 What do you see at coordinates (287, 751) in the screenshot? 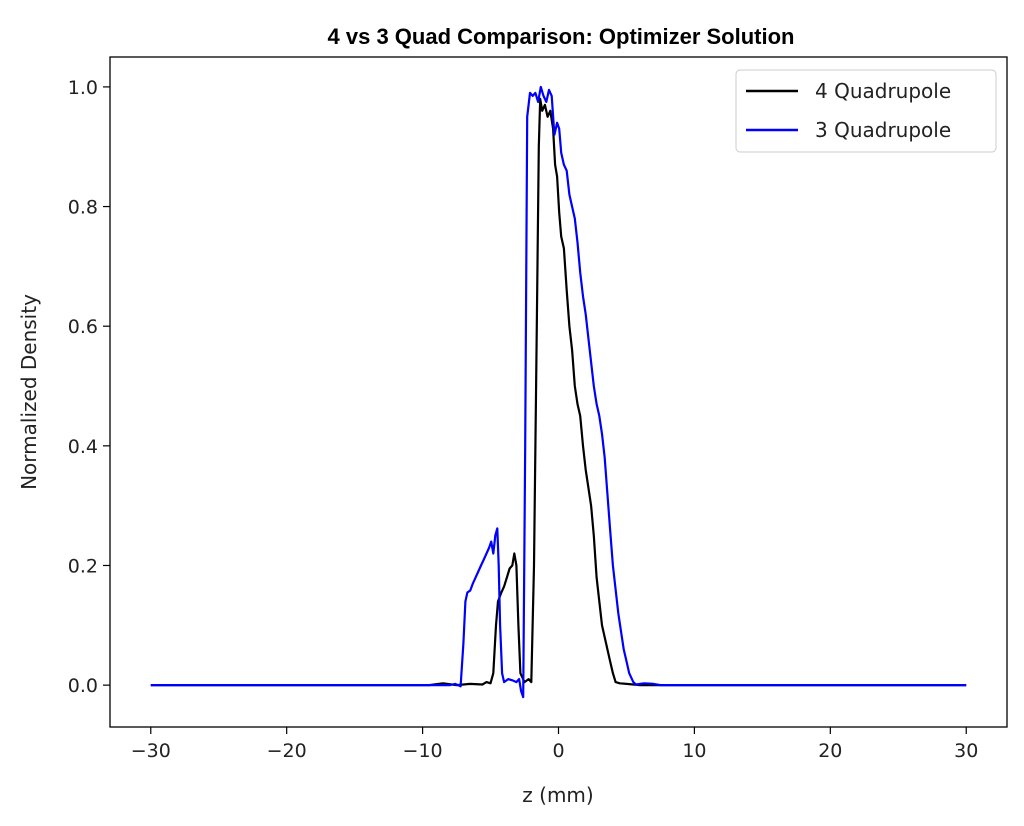
I see `x-tick-label: −20` at bounding box center [287, 751].